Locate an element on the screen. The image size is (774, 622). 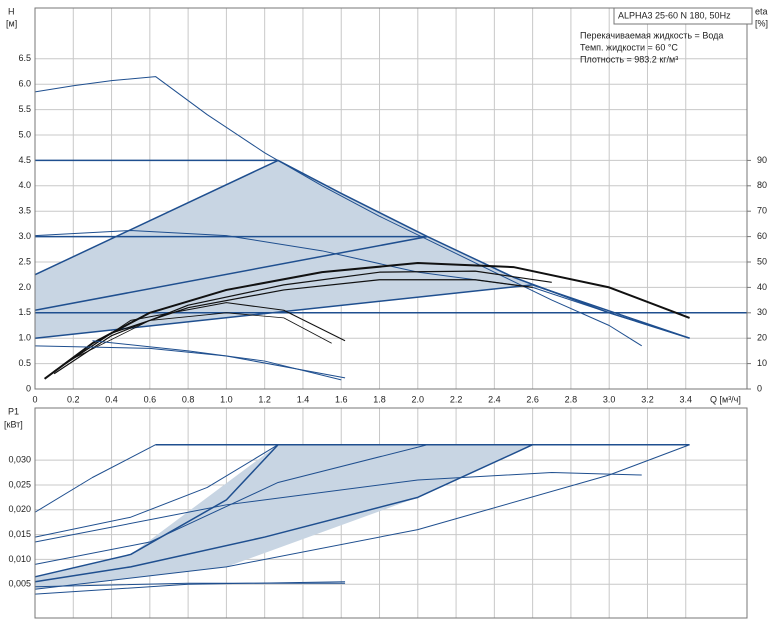
x-axis-label: Q [м³/ч] is located at coordinates (725, 399).